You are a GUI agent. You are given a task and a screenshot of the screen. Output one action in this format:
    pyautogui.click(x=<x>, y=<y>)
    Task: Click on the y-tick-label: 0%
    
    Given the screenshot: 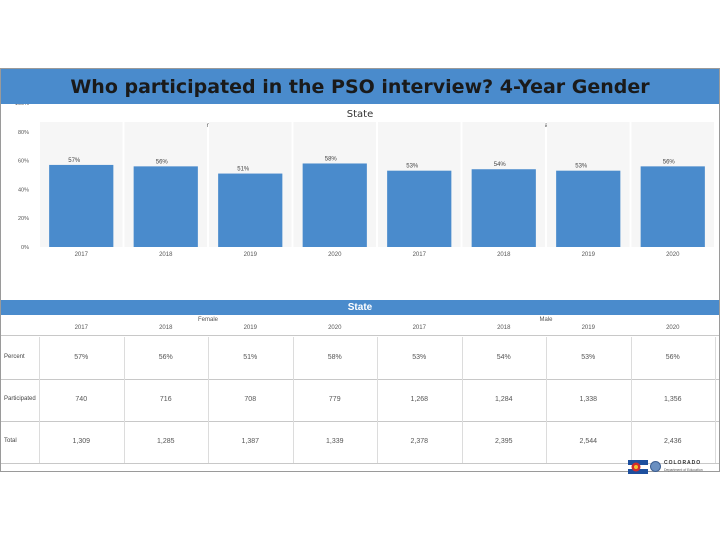 What is the action you would take?
    pyautogui.click(x=25, y=248)
    